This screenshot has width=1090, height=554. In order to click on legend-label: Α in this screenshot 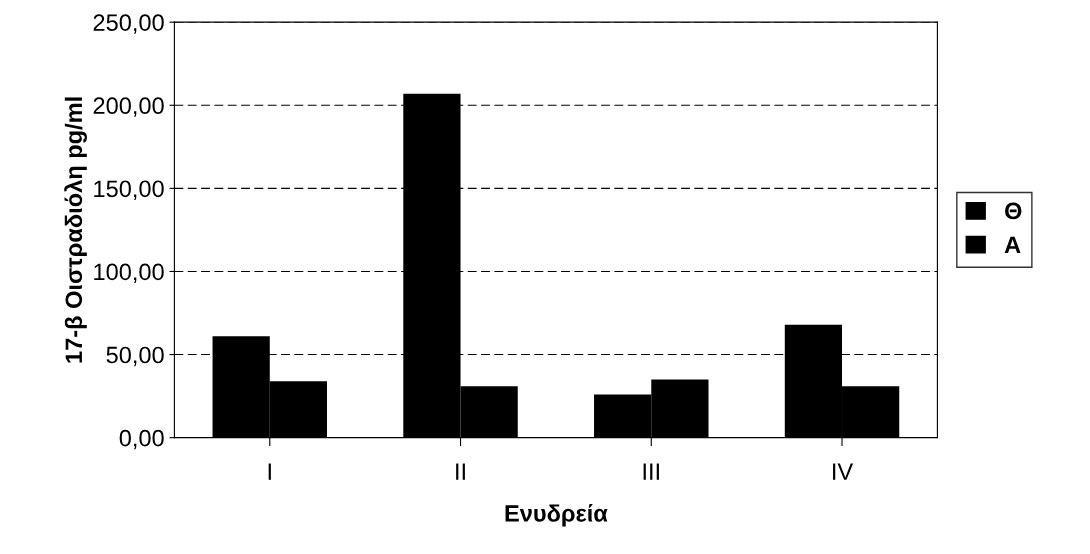, I will do `click(1012, 244)`.